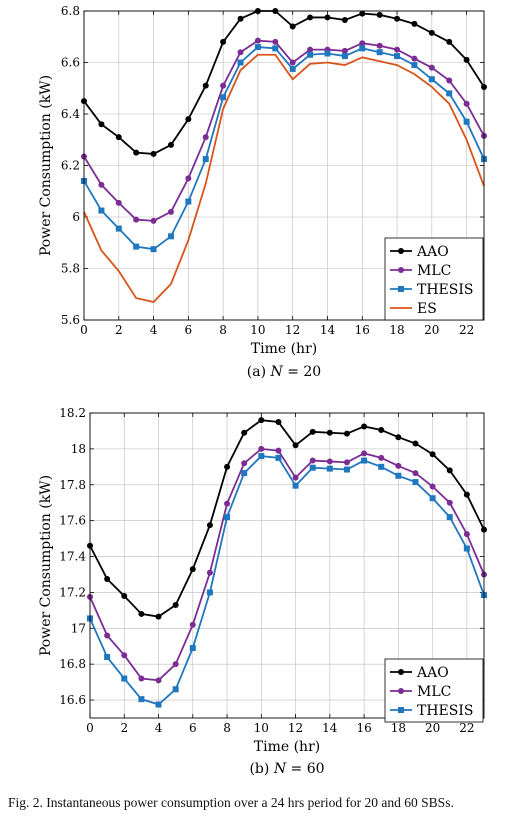 Image resolution: width=518 pixels, height=835 pixels. I want to click on y-tick-label: 18.2, so click(72, 413).